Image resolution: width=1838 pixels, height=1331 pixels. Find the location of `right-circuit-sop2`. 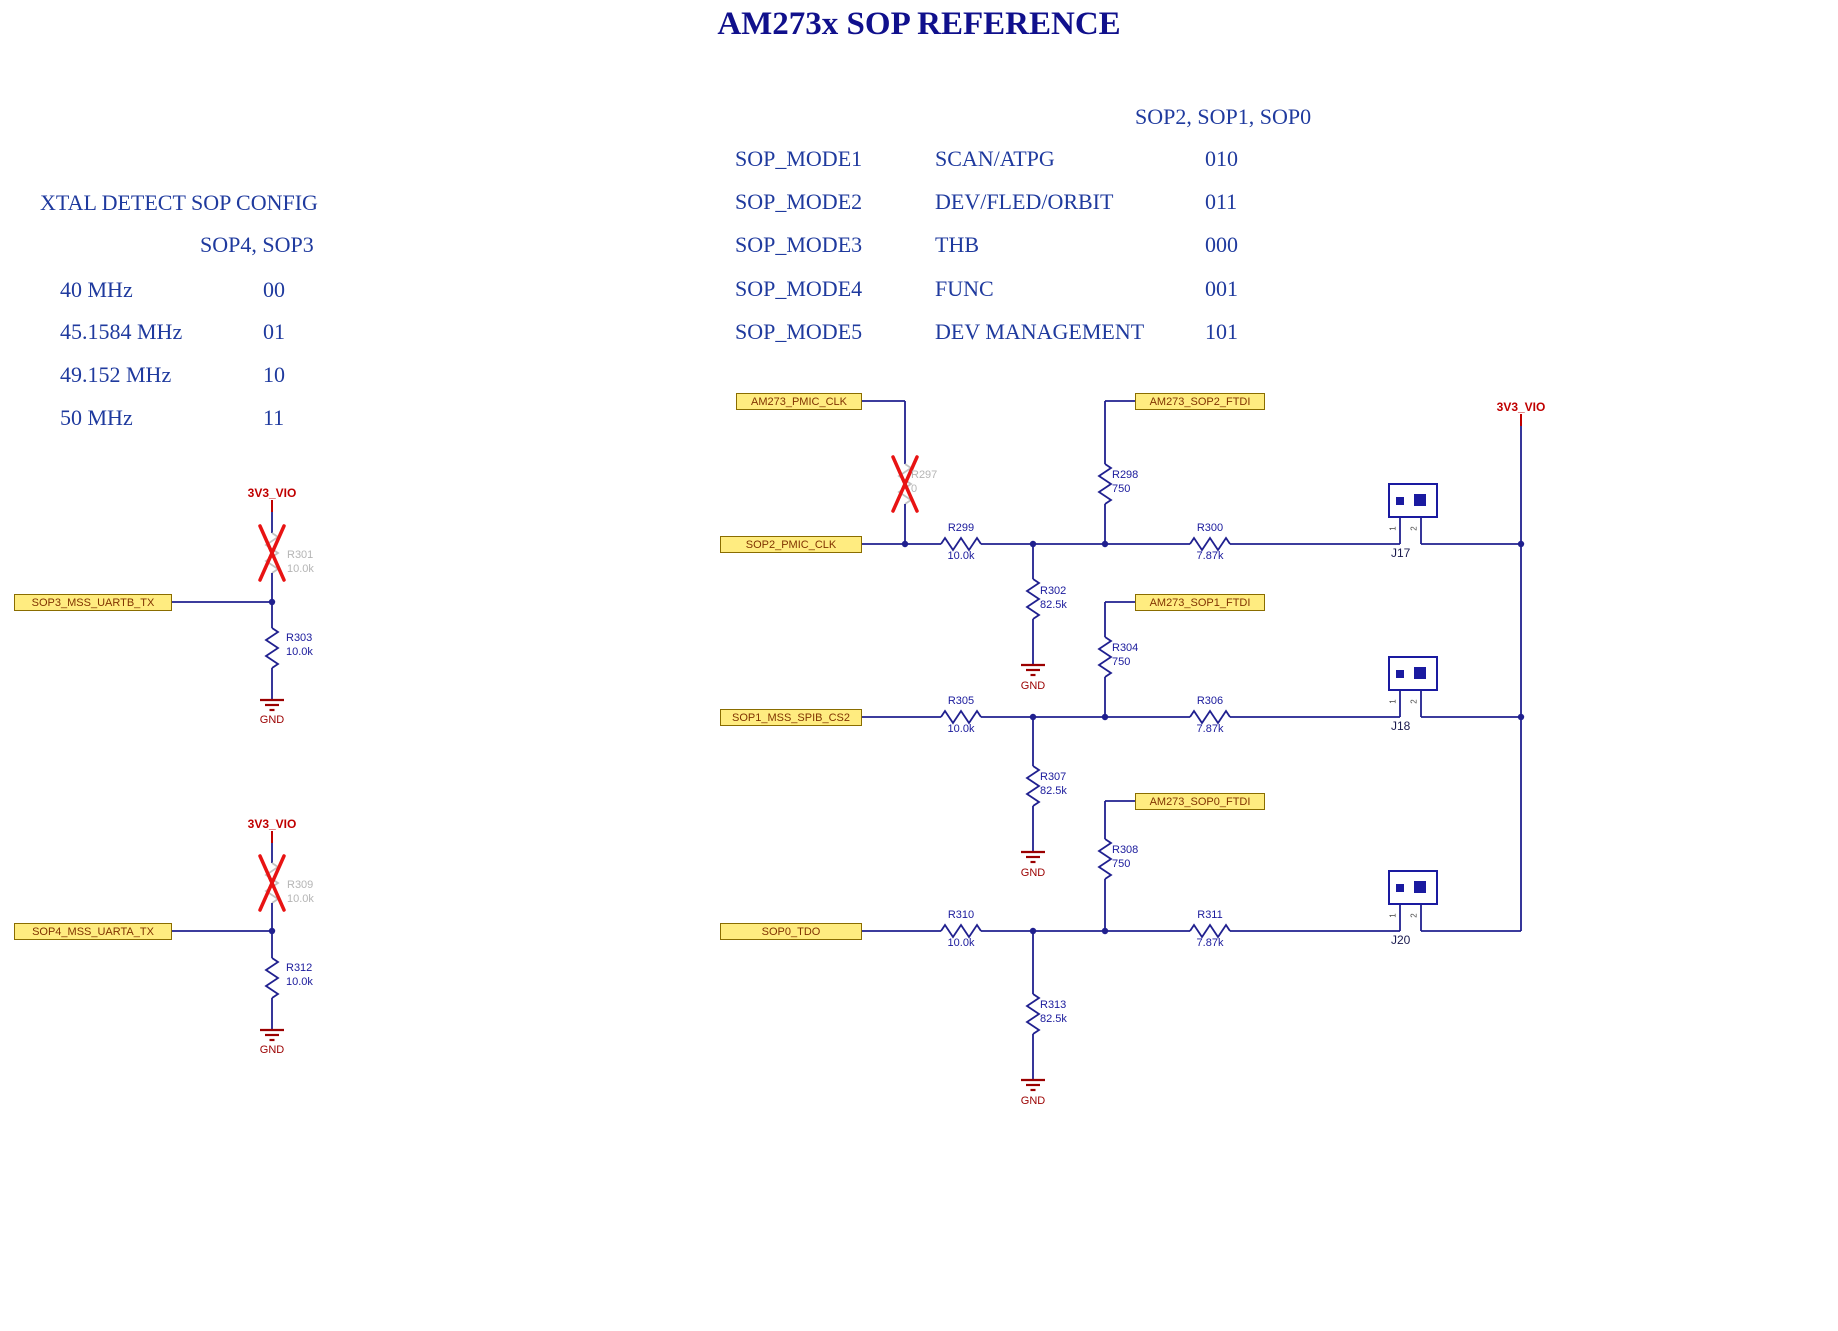

right-circuit-sop2 is located at coordinates (1191, 538).